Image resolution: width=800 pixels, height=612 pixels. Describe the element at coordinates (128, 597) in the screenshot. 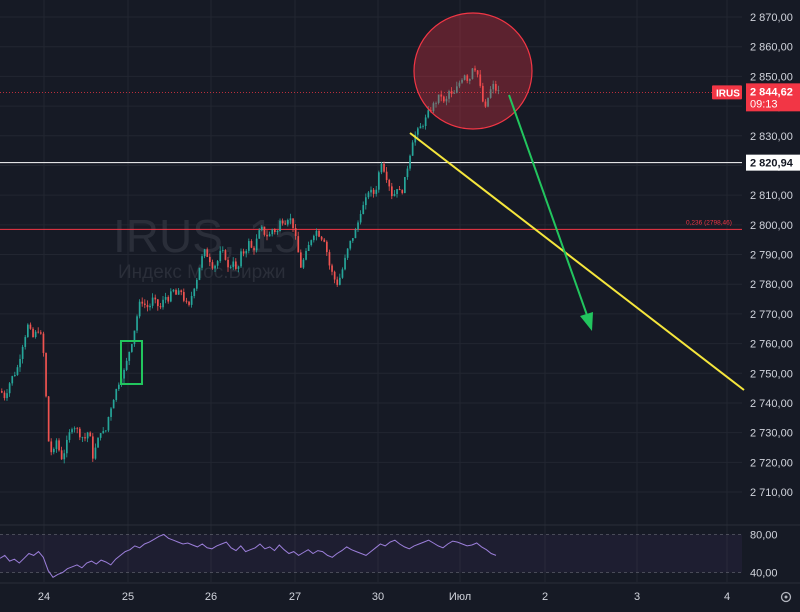

I see `time-tick-label: 25` at that location.